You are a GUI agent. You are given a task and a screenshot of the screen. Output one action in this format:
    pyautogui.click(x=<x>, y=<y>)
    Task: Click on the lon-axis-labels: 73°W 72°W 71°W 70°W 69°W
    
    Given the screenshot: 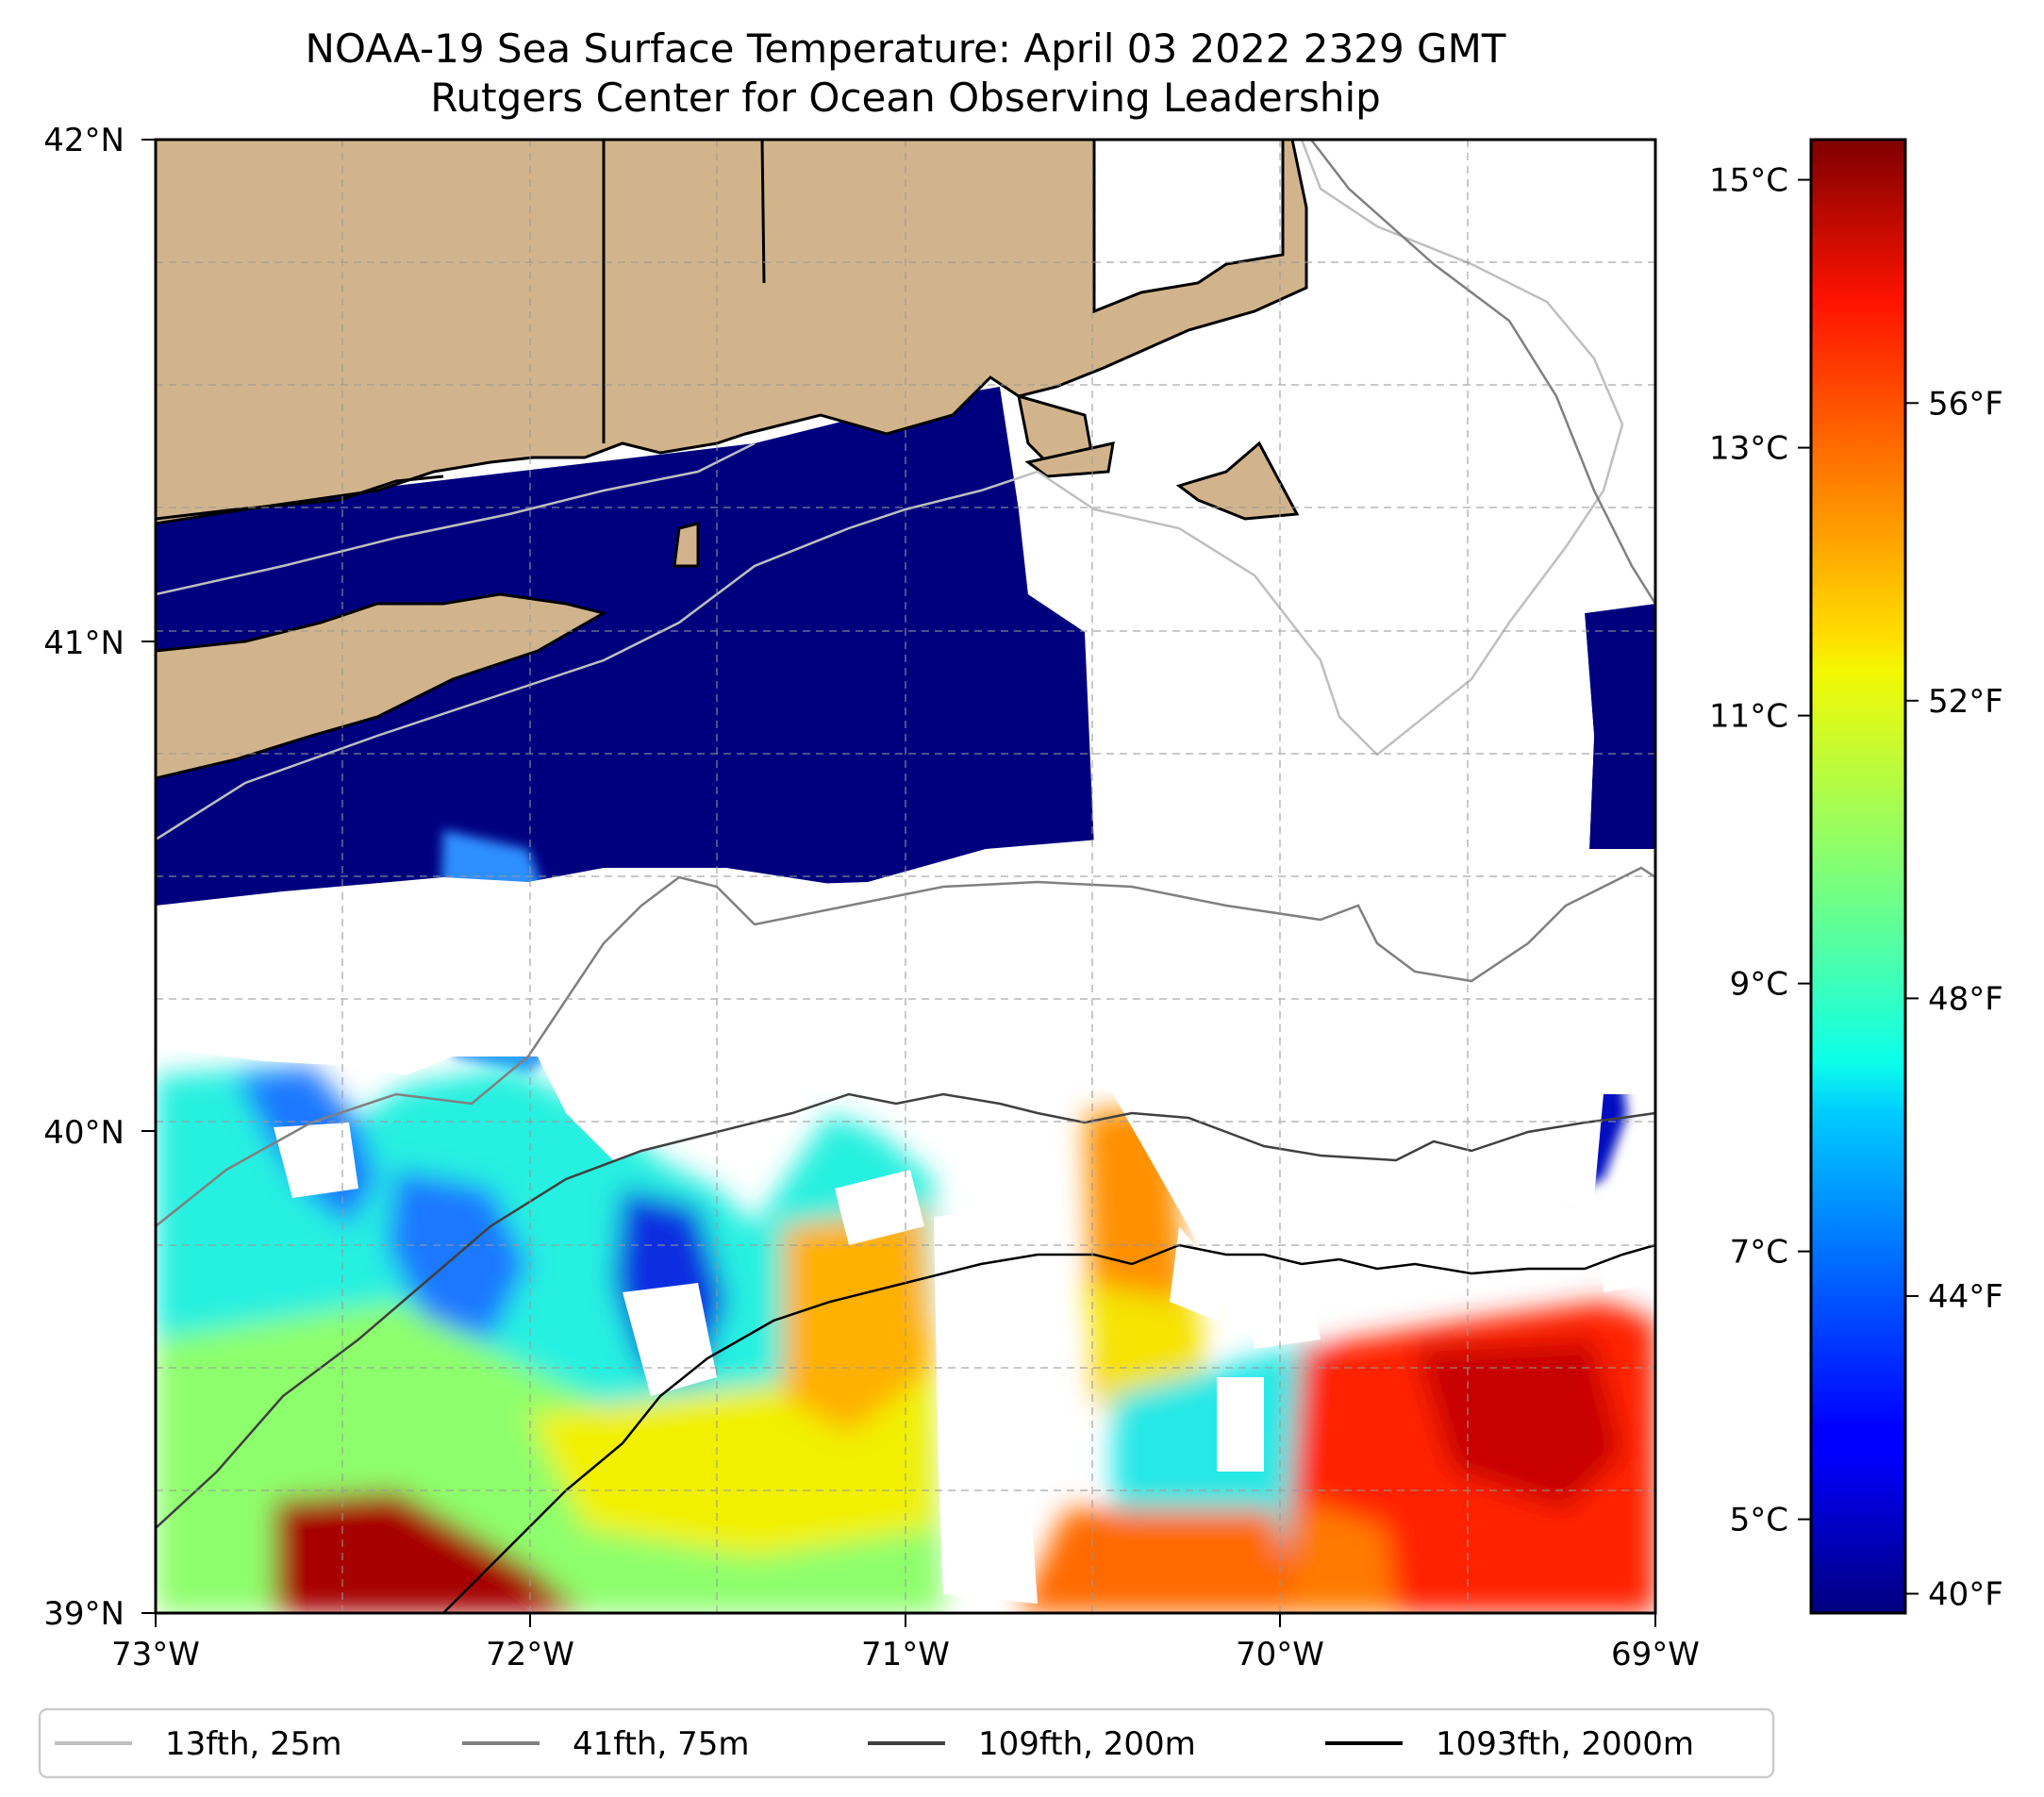 What is the action you would take?
    pyautogui.click(x=905, y=1654)
    